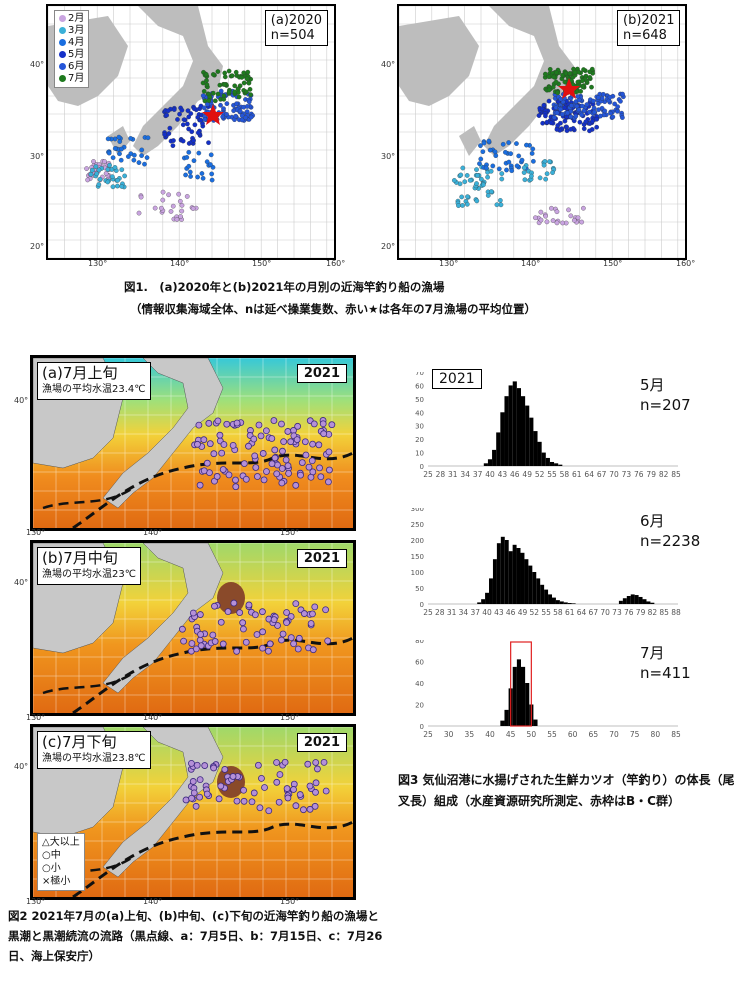 The height and width of the screenshot is (989, 749). What do you see at coordinates (94, 381) in the screenshot?
I see `fig2-panel-label: (a)7月上旬 漁場の平均水温23.4℃` at bounding box center [94, 381].